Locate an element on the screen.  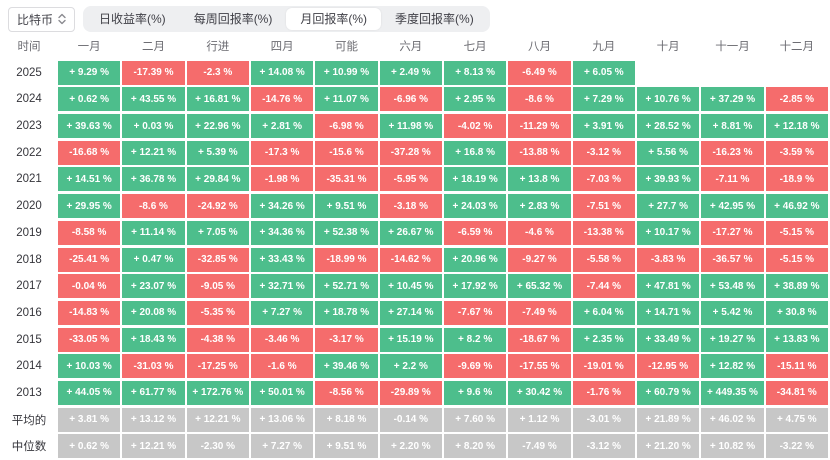
return-cell: -5.95 % is located at coordinates (410, 179).